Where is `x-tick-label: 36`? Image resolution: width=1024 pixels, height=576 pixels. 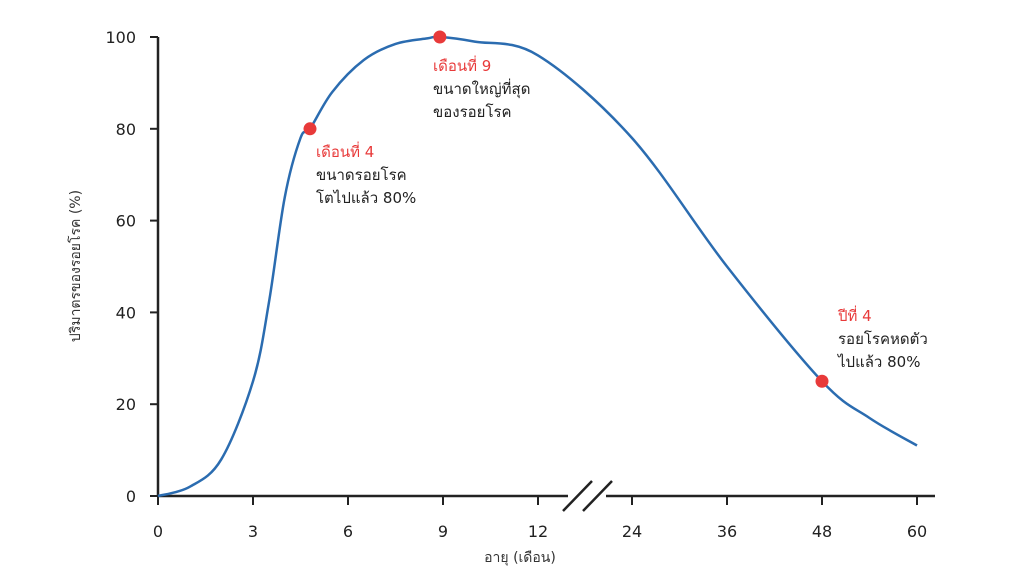
x-tick-label: 36 is located at coordinates (727, 531).